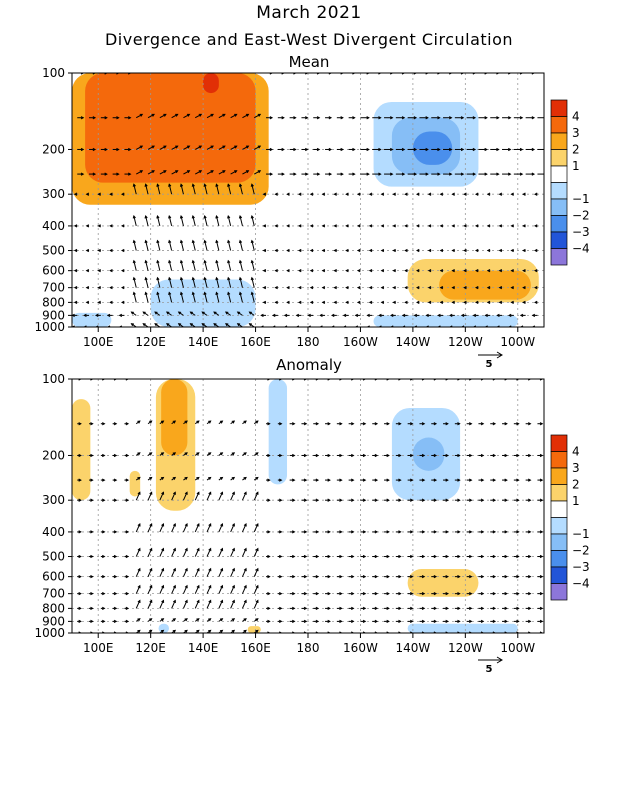  Describe the element at coordinates (255, 648) in the screenshot. I see `x-tick-label: 160E` at that location.